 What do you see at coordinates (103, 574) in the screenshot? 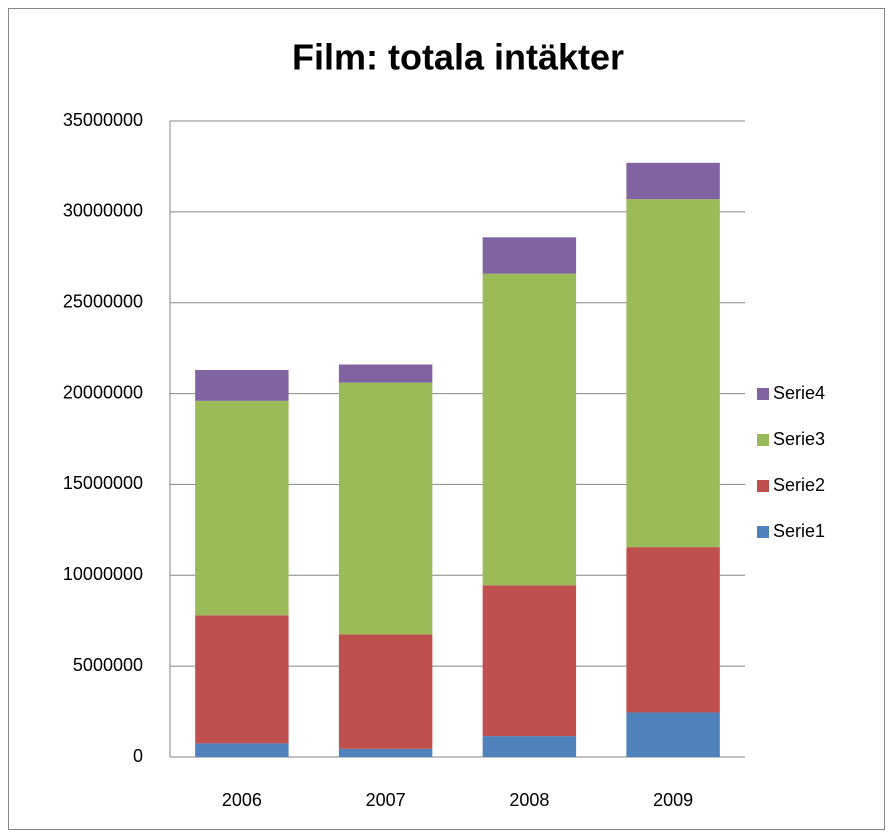
I see `y-tick-label: 10000000` at bounding box center [103, 574].